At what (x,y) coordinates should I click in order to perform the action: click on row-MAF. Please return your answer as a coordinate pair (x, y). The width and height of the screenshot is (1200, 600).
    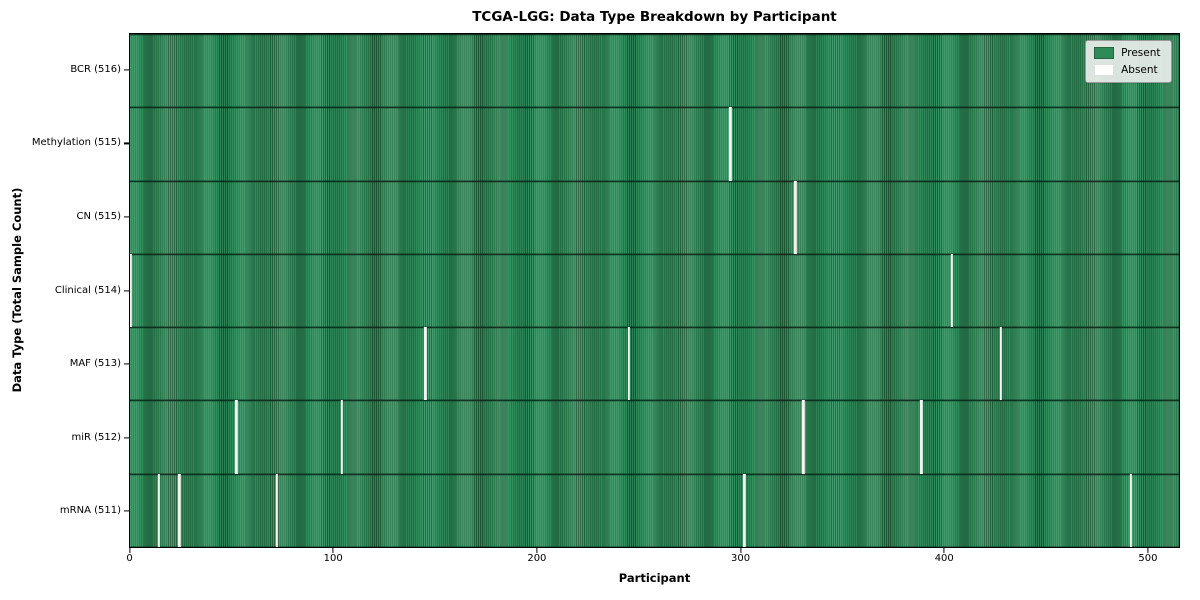
    Looking at the image, I should click on (654, 364).